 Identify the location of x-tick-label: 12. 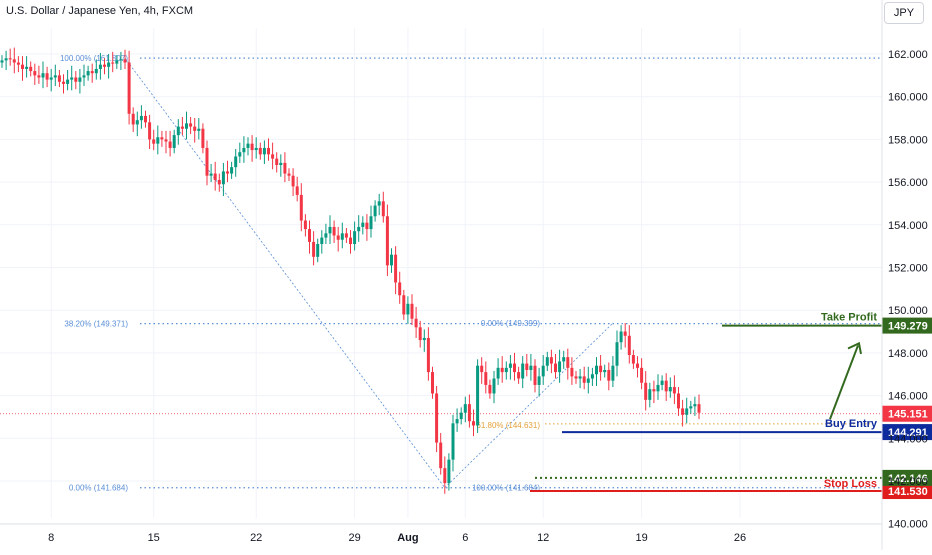
(543, 538).